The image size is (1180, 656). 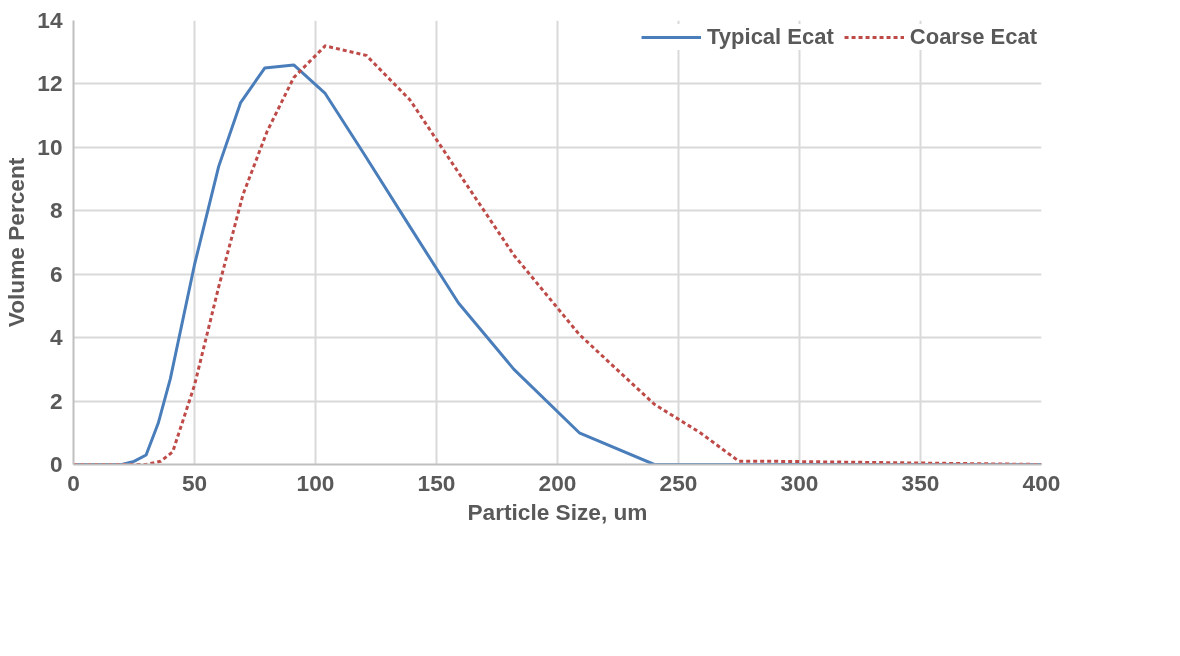 What do you see at coordinates (920, 482) in the screenshot?
I see `x-tick-label: 350` at bounding box center [920, 482].